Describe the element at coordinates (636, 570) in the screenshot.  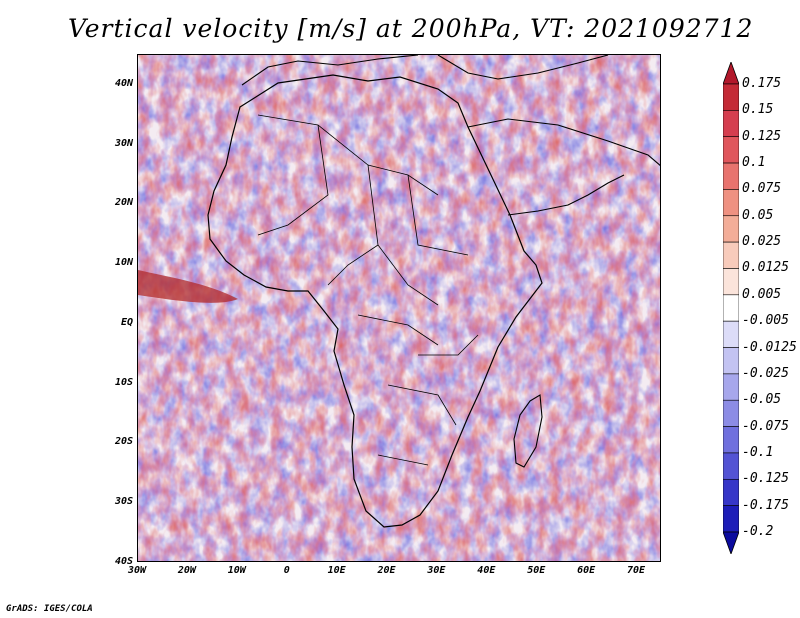
I see `lon-tick-label: 70E` at that location.